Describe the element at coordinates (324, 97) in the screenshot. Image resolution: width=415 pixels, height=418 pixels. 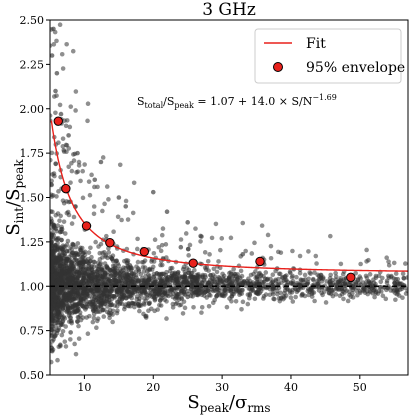
I see `annot-exponent: −1.69` at that location.